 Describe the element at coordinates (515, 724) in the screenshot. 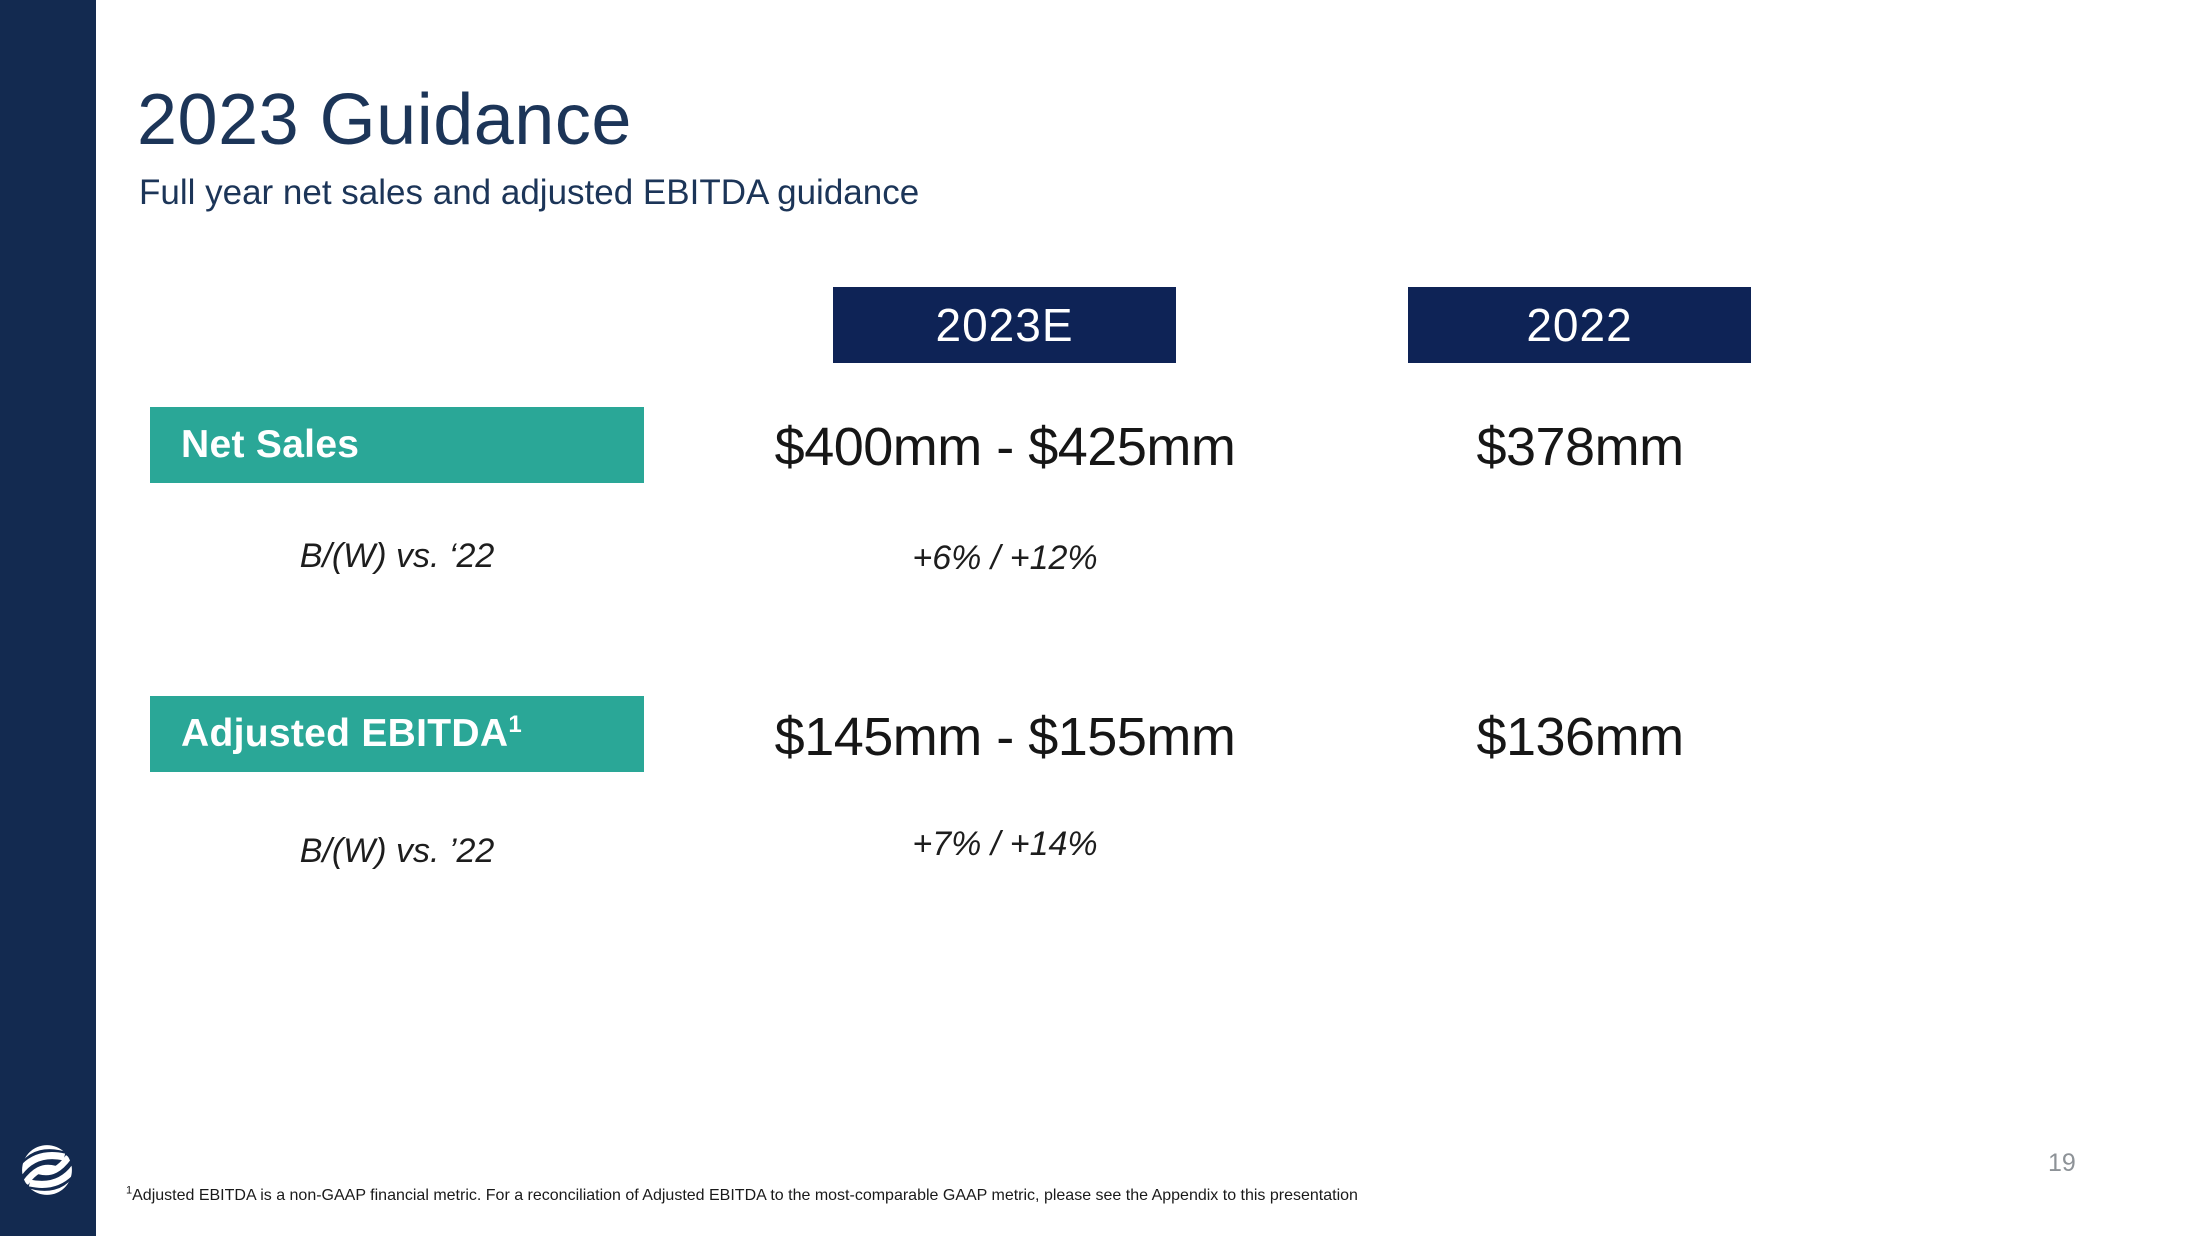

I see `row-label-superscript: 1` at that location.